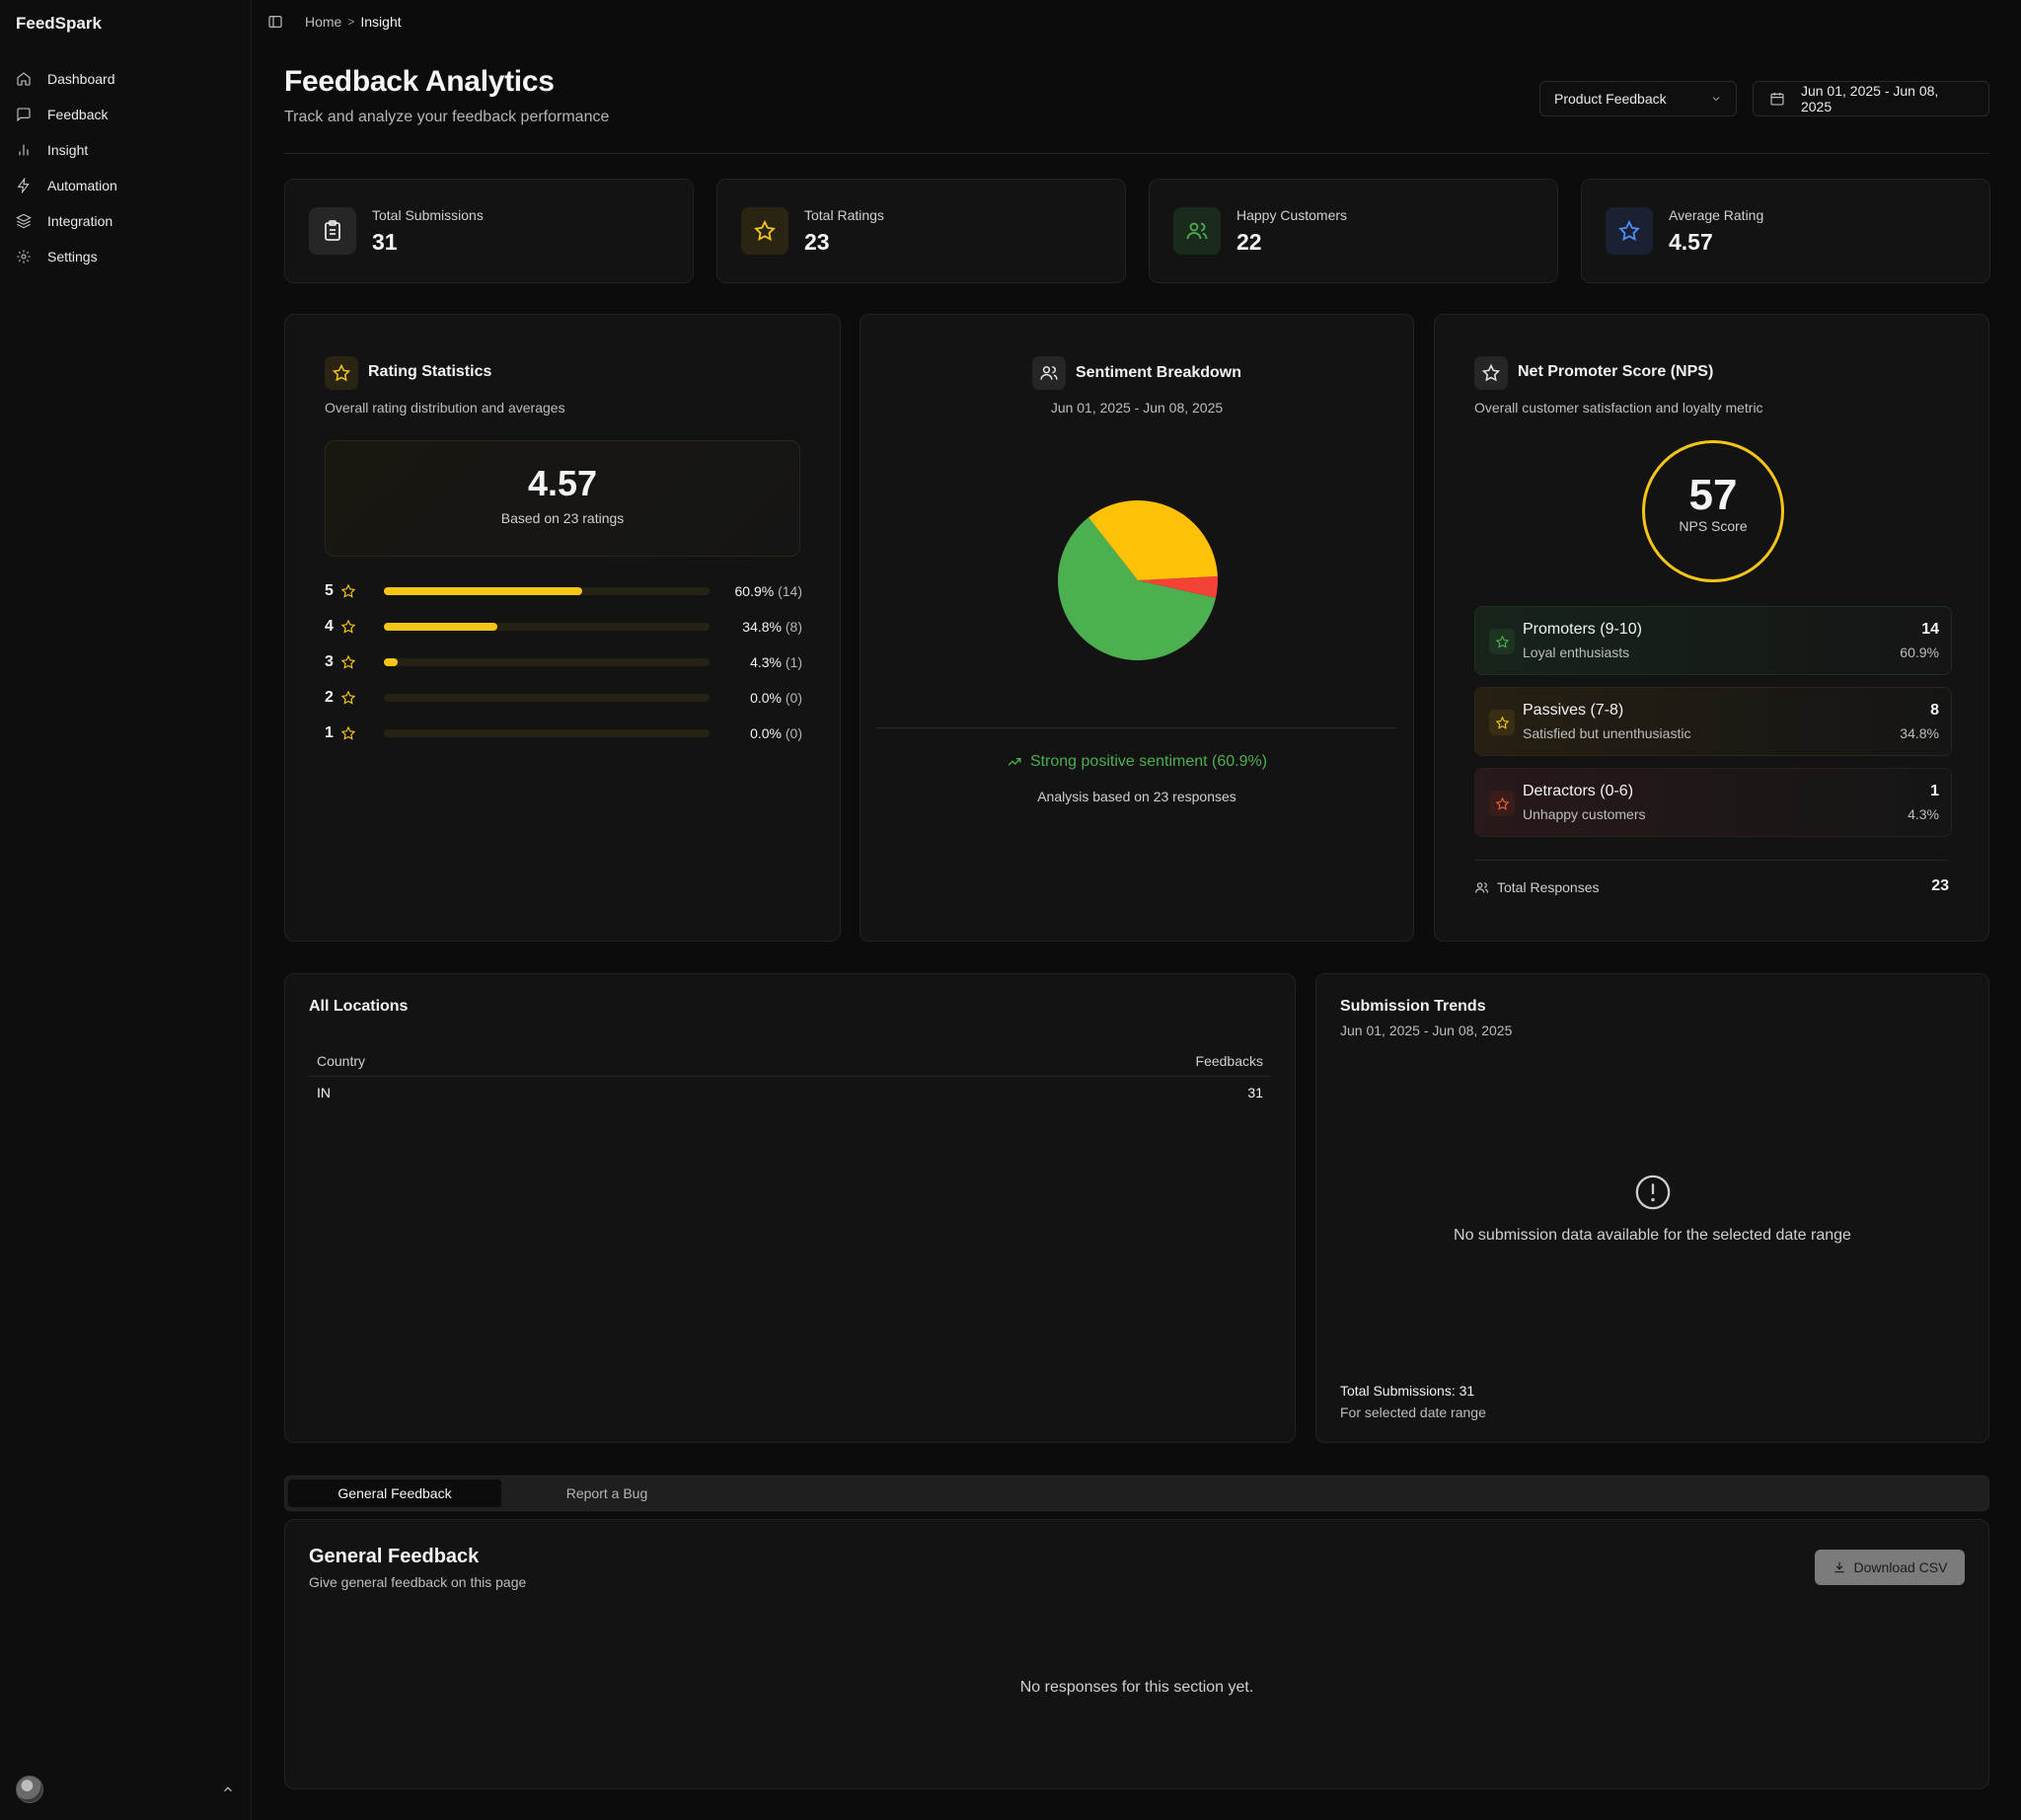 The height and width of the screenshot is (1820, 2021). What do you see at coordinates (1255, 1092) in the screenshot?
I see `cell-feedbacks: 31` at bounding box center [1255, 1092].